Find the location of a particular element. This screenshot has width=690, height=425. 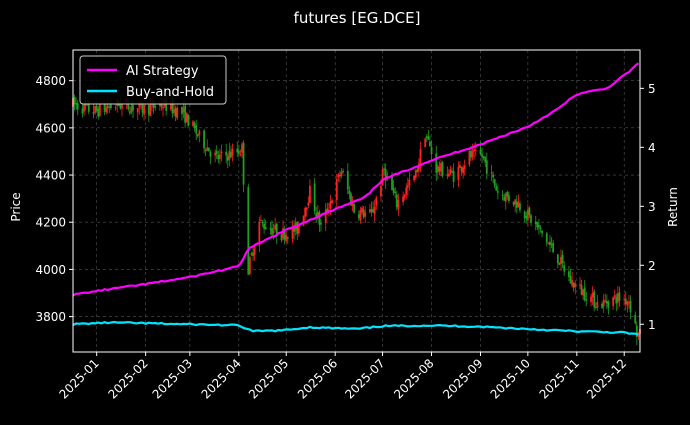

y-tick-label-right: 1 is located at coordinates (652, 325).